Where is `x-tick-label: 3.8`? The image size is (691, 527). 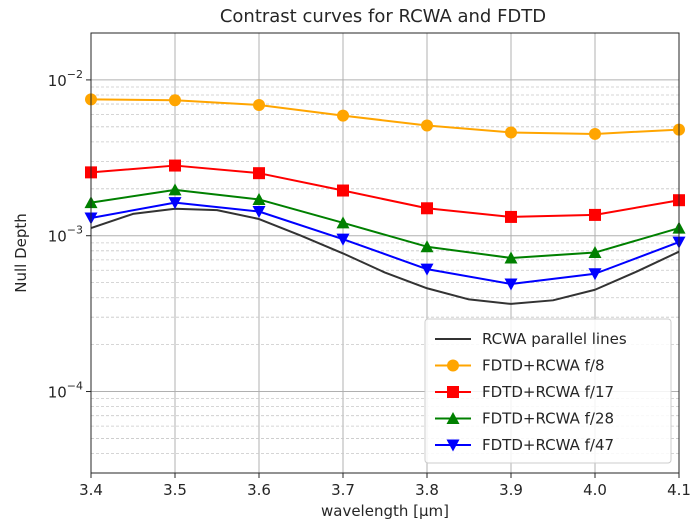
x-tick-label: 3.8 is located at coordinates (427, 490).